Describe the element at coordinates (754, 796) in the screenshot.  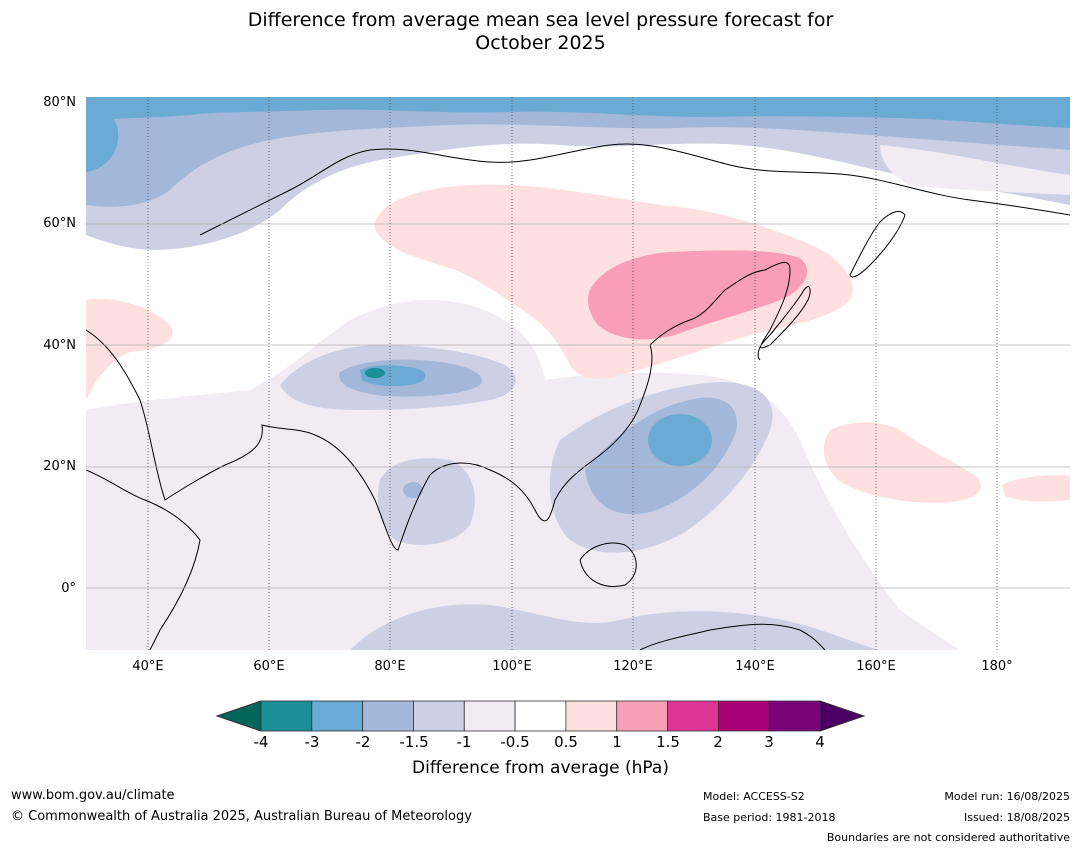
I see `model-text: Model: ACCESS-S2` at that location.